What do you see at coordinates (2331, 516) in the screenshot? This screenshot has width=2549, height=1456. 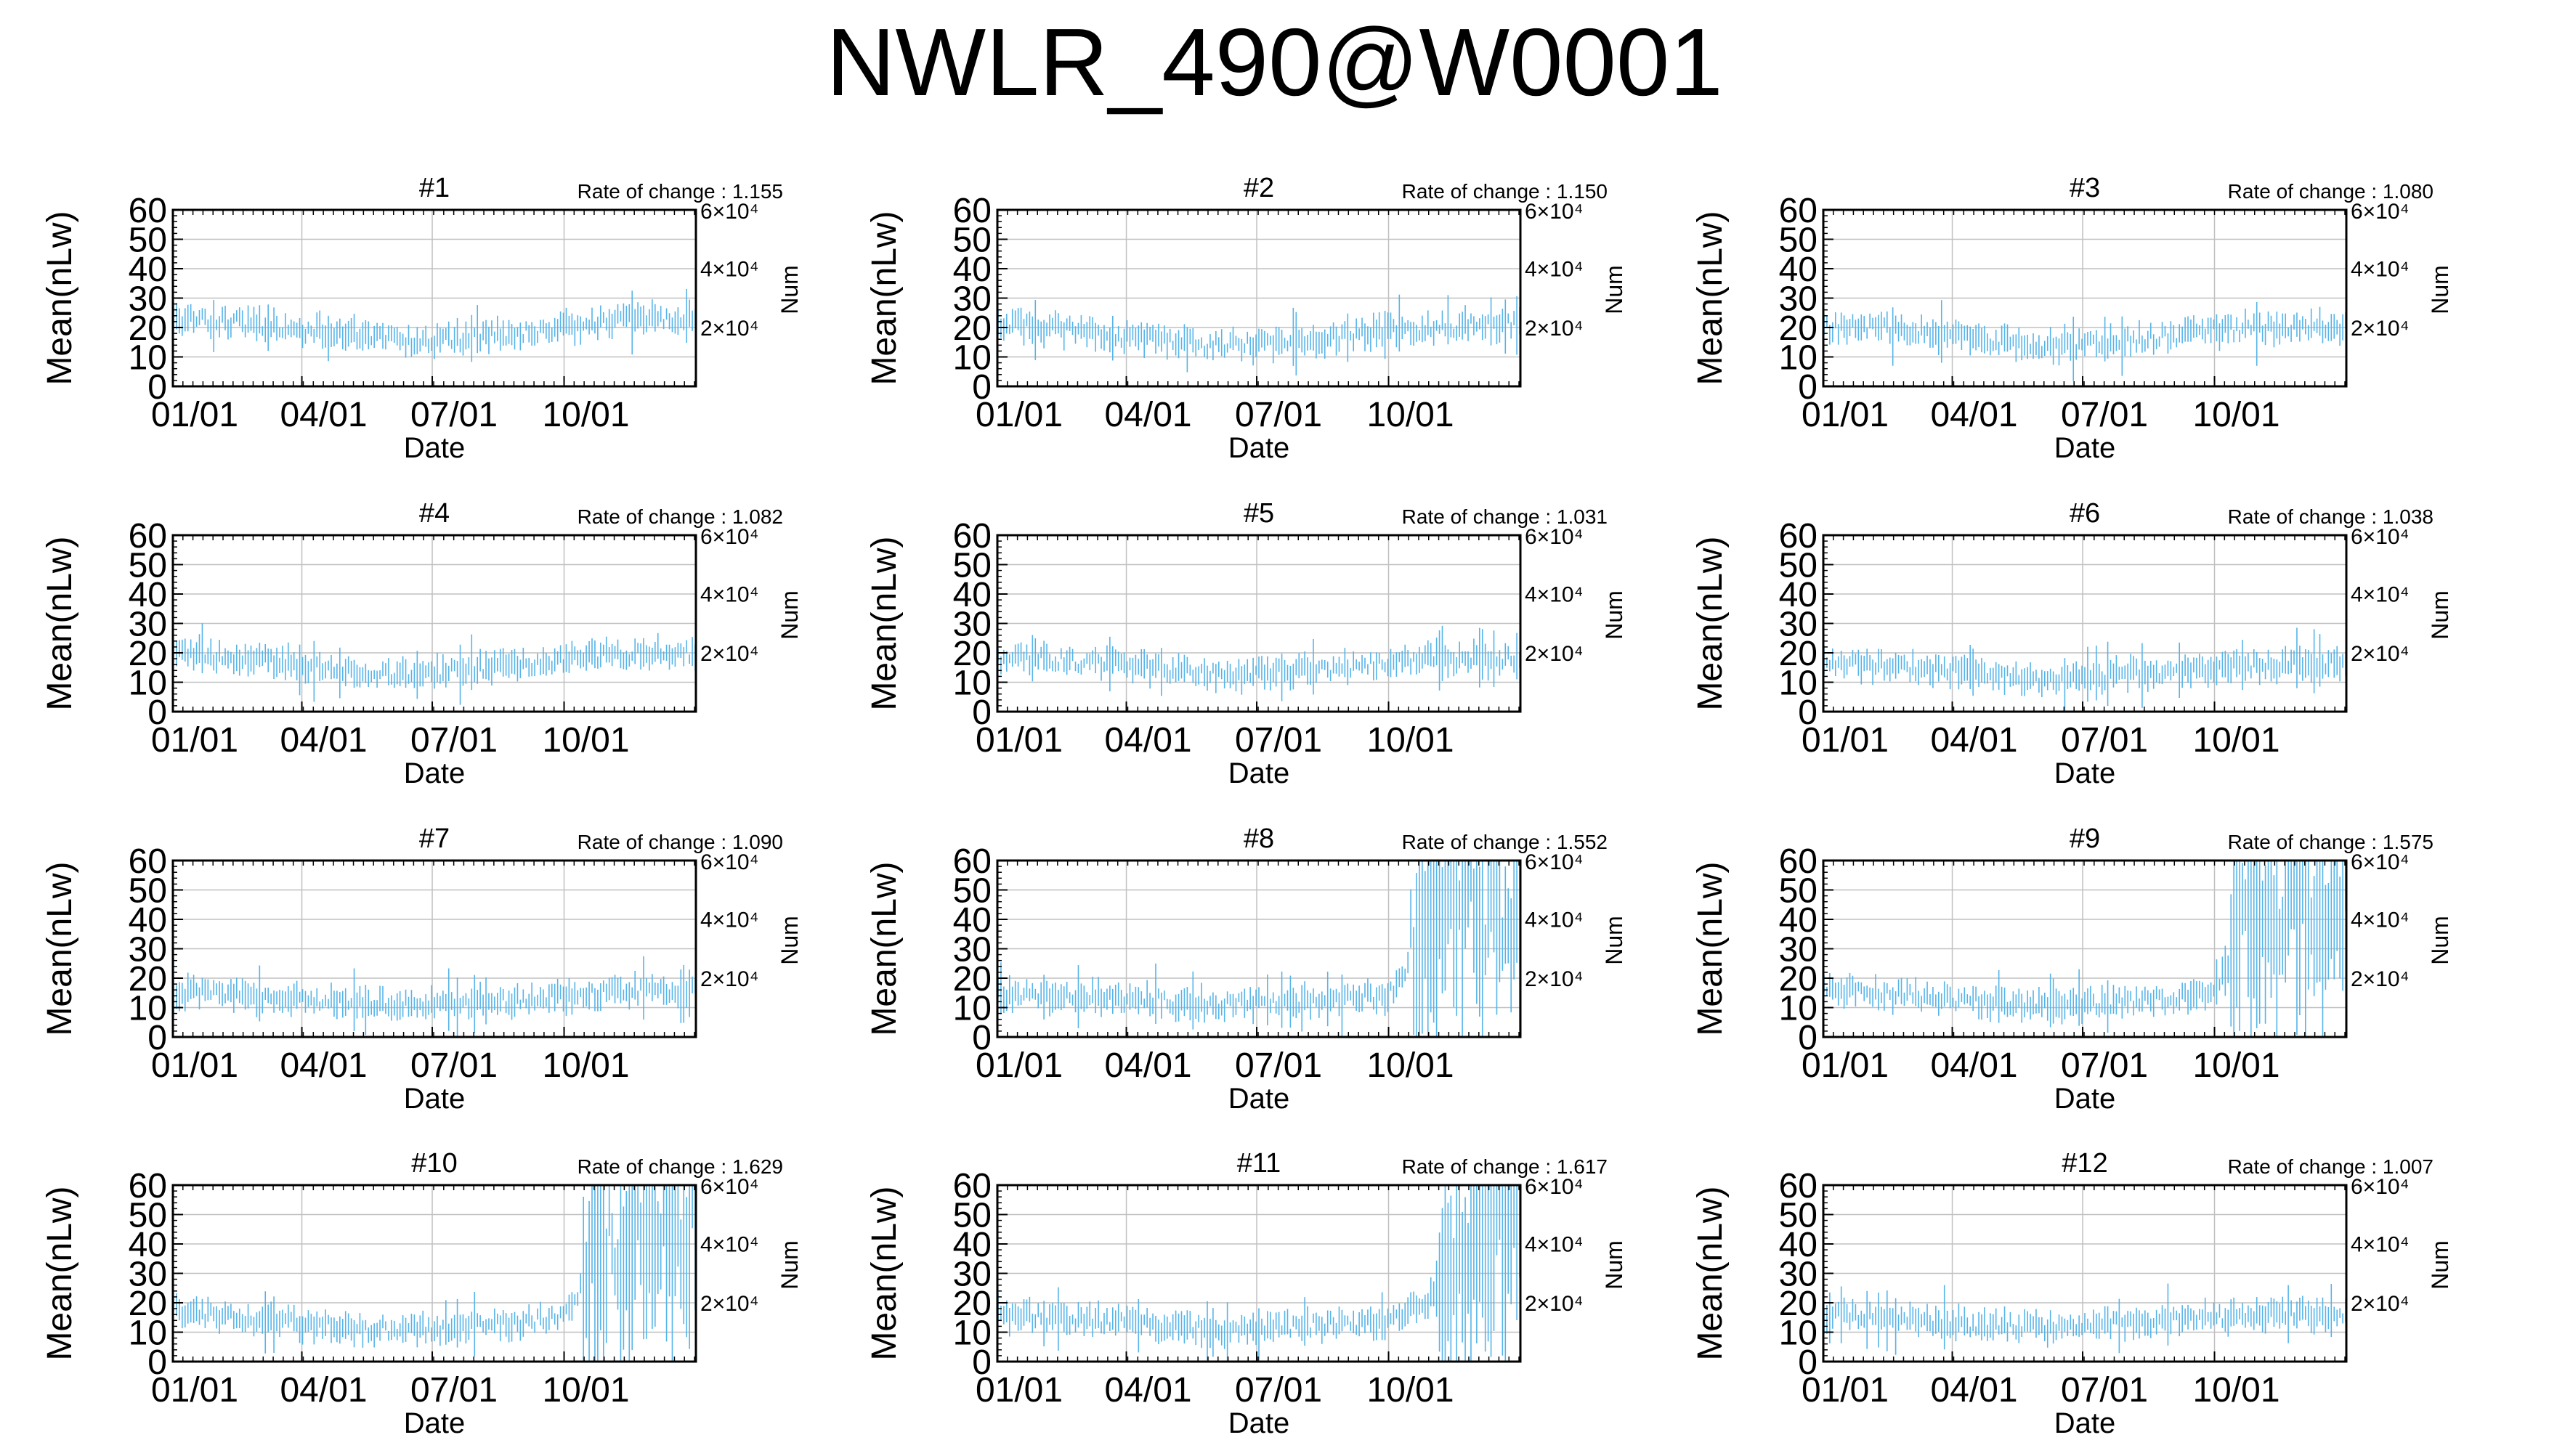 I see `rate-of-change-label: Rate of change : 1.038` at bounding box center [2331, 516].